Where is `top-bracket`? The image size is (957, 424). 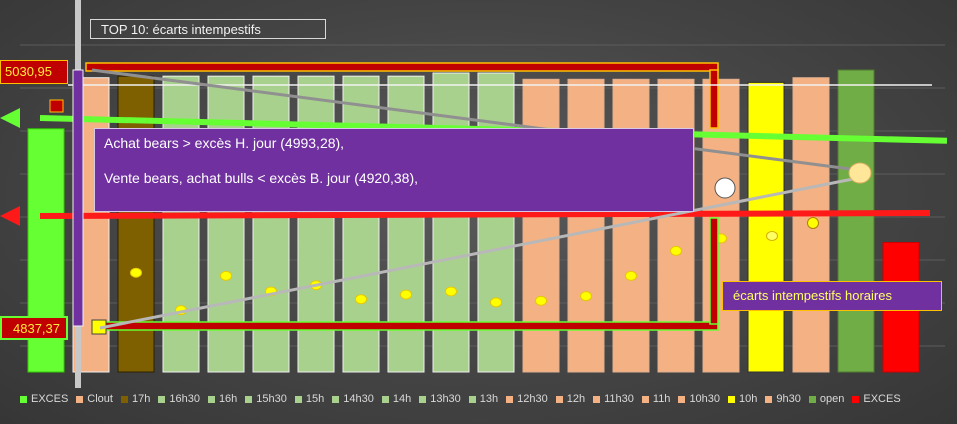 top-bracket is located at coordinates (402, 67).